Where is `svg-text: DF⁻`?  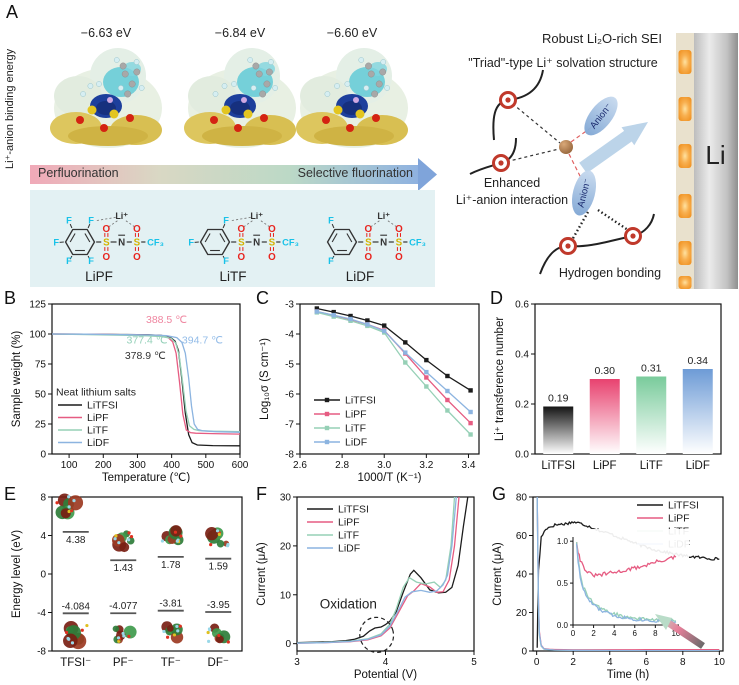 svg-text: DF⁻ is located at coordinates (218, 663).